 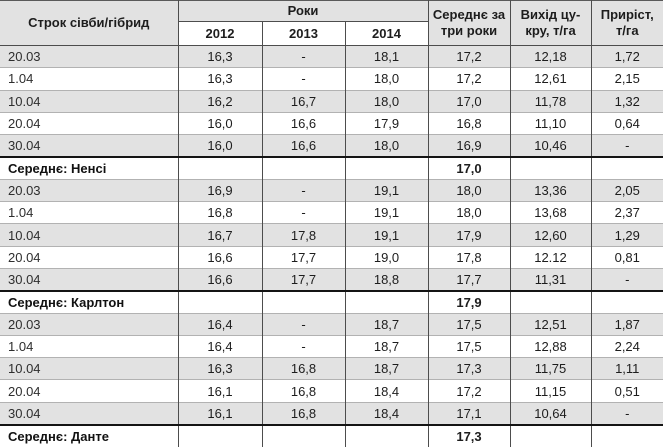 What do you see at coordinates (386, 301) in the screenshot?
I see `year-2014-cell` at bounding box center [386, 301].